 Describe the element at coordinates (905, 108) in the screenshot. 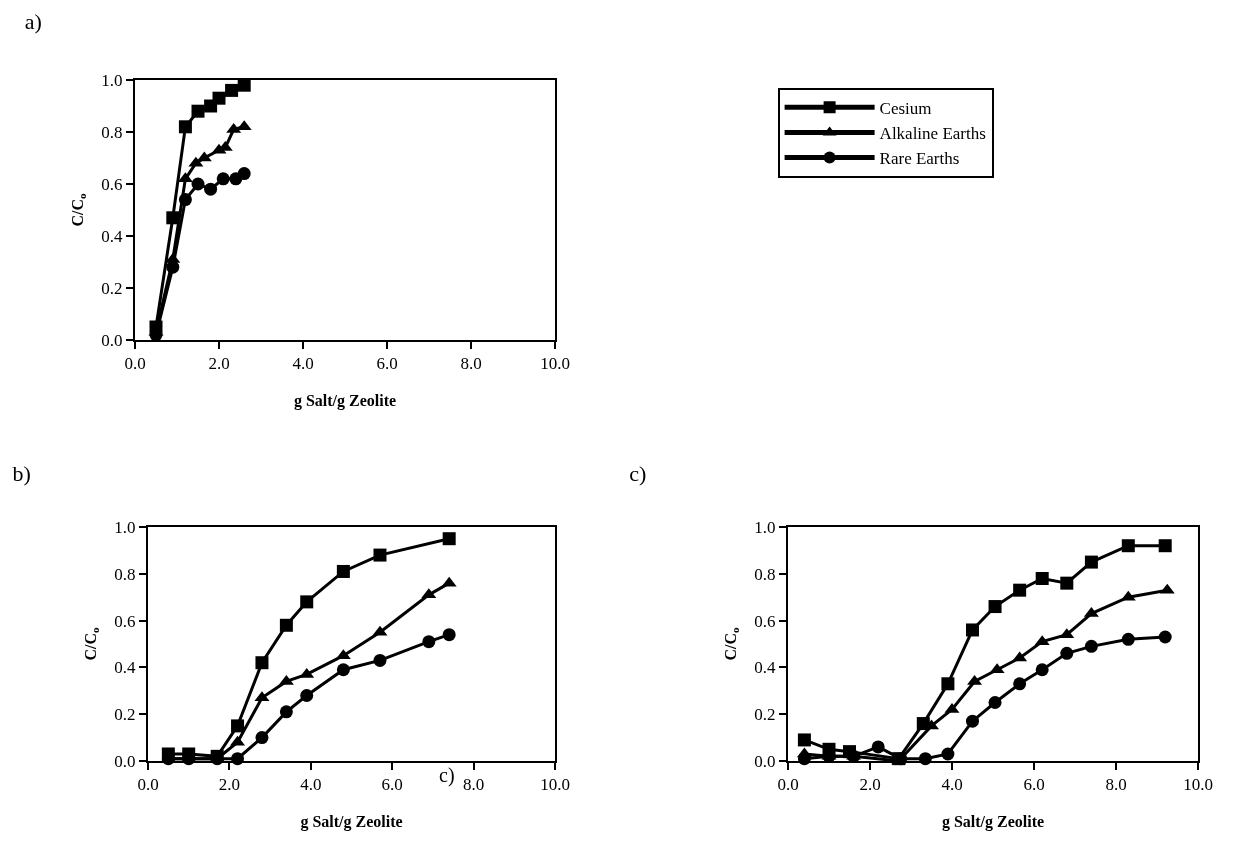

I see `text: Cesium` at that location.